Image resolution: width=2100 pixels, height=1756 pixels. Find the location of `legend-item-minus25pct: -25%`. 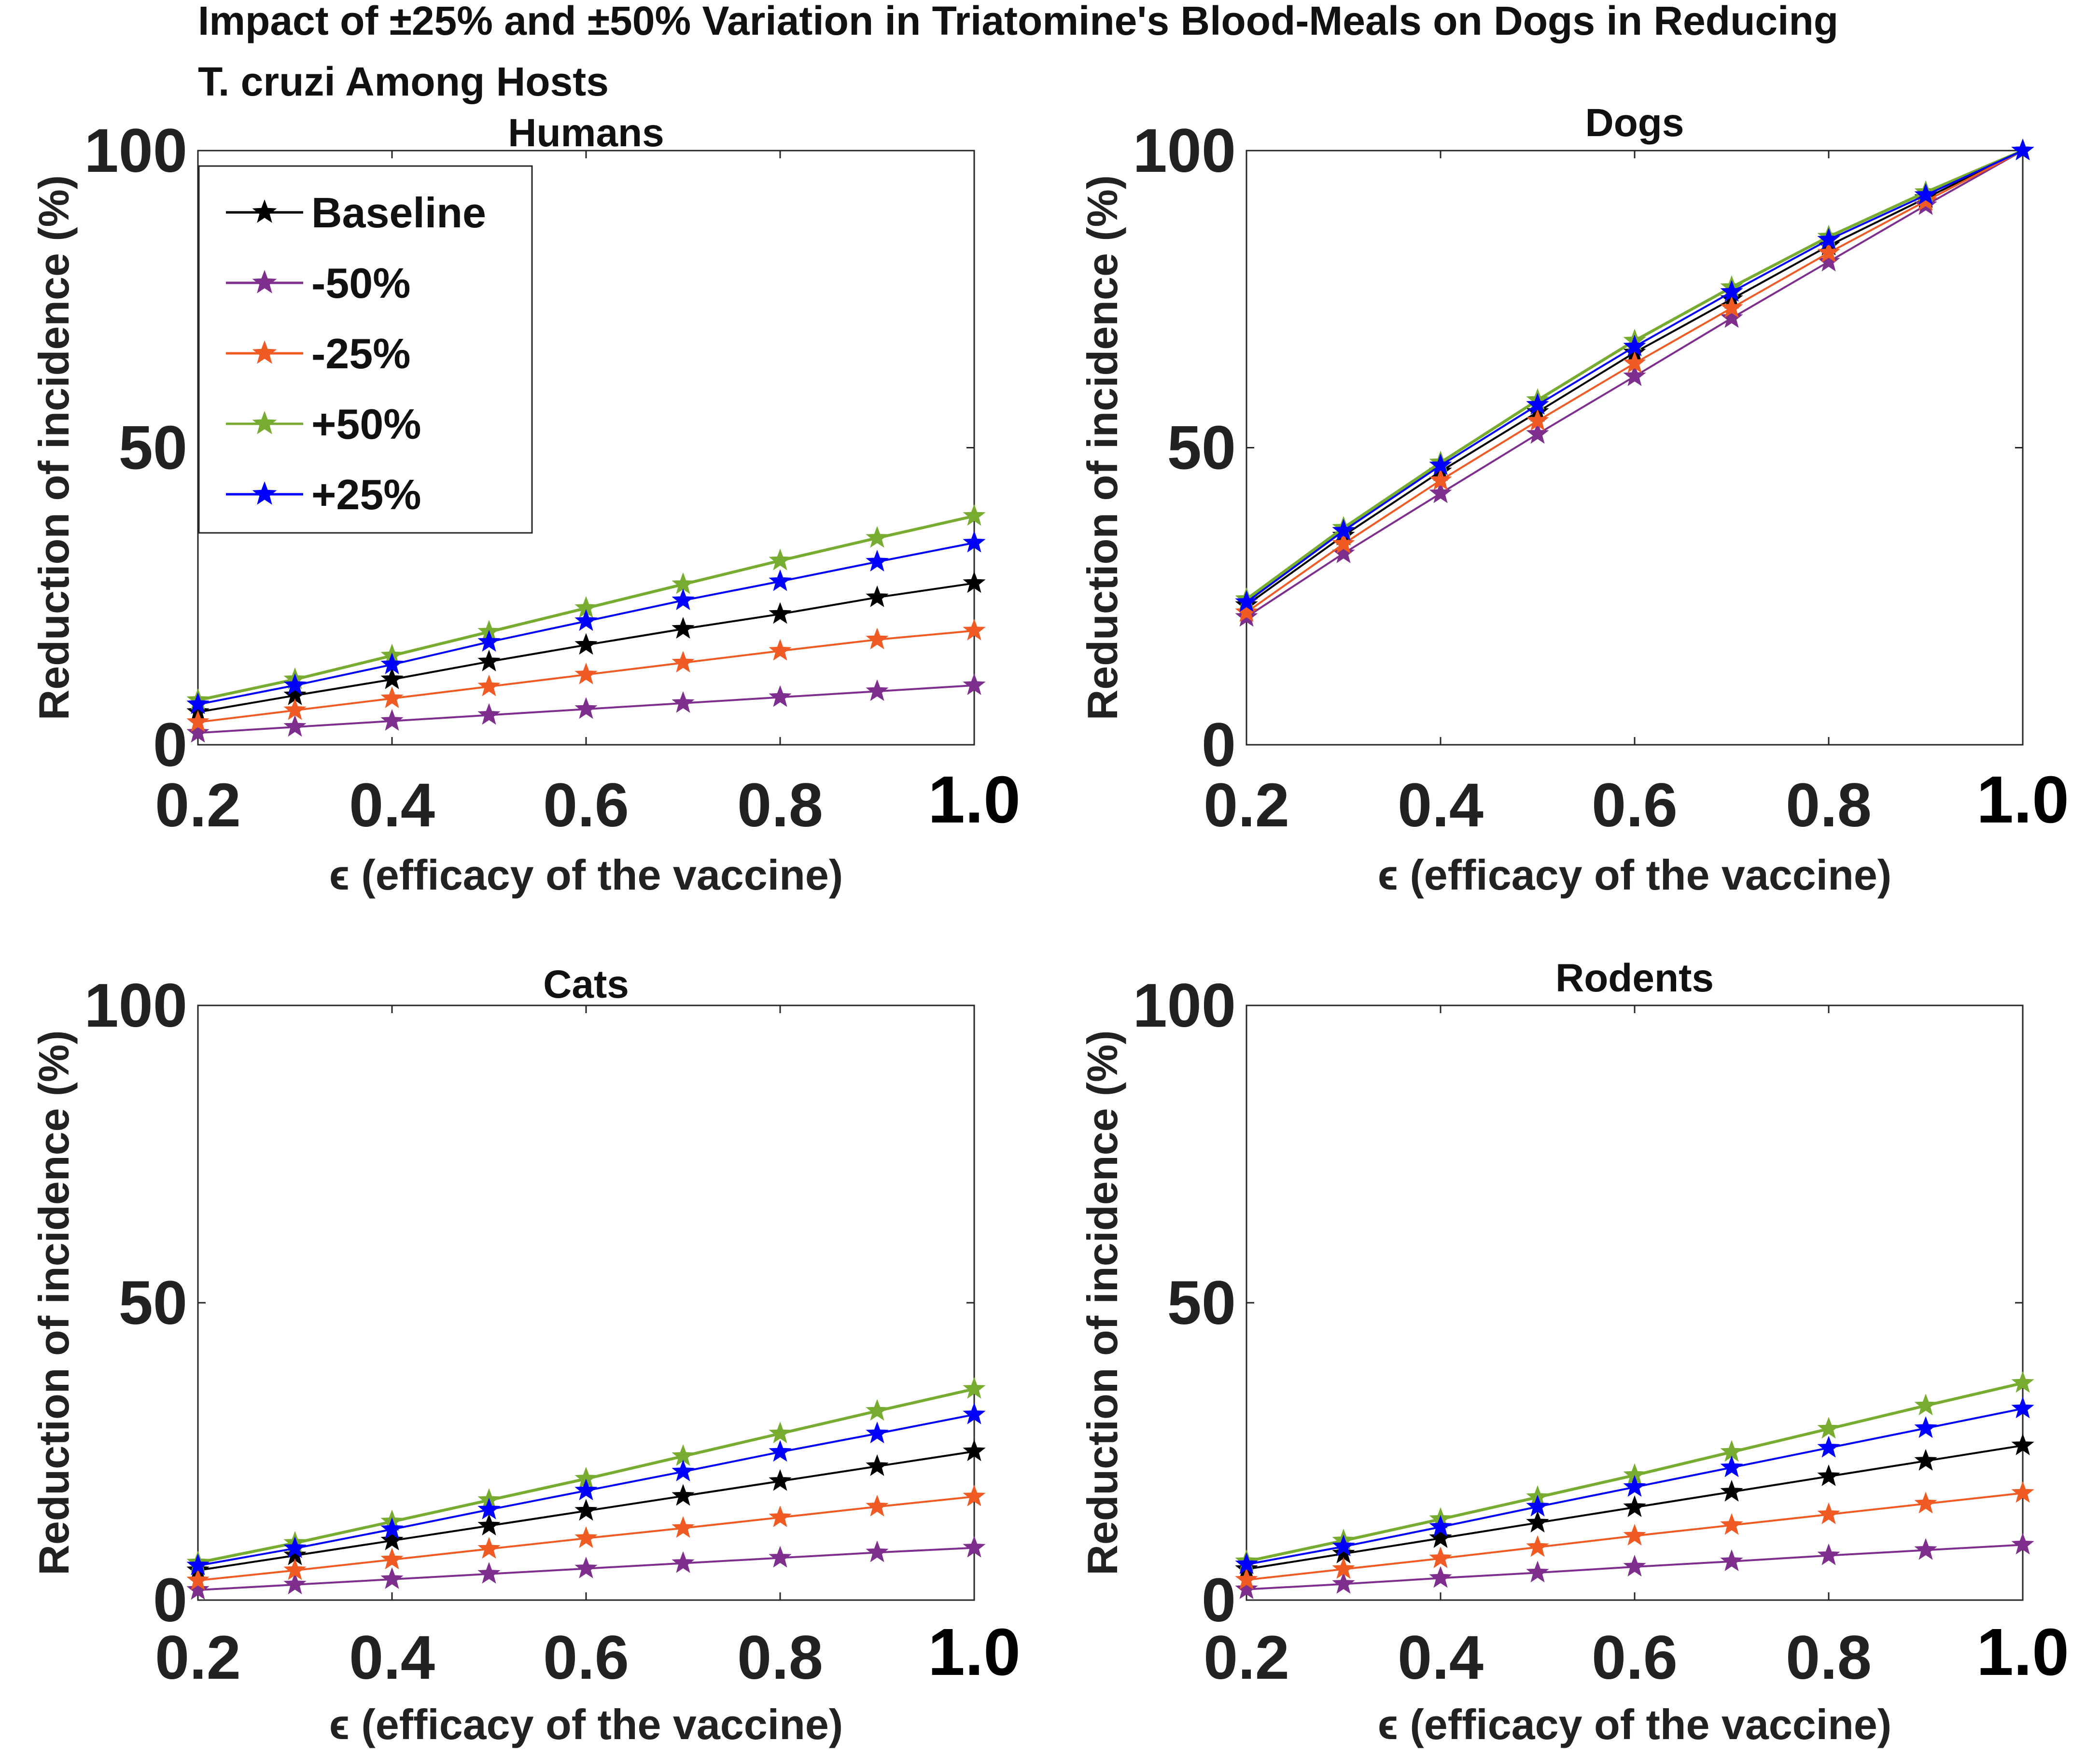

legend-item-minus25pct: -25% is located at coordinates (318, 353).